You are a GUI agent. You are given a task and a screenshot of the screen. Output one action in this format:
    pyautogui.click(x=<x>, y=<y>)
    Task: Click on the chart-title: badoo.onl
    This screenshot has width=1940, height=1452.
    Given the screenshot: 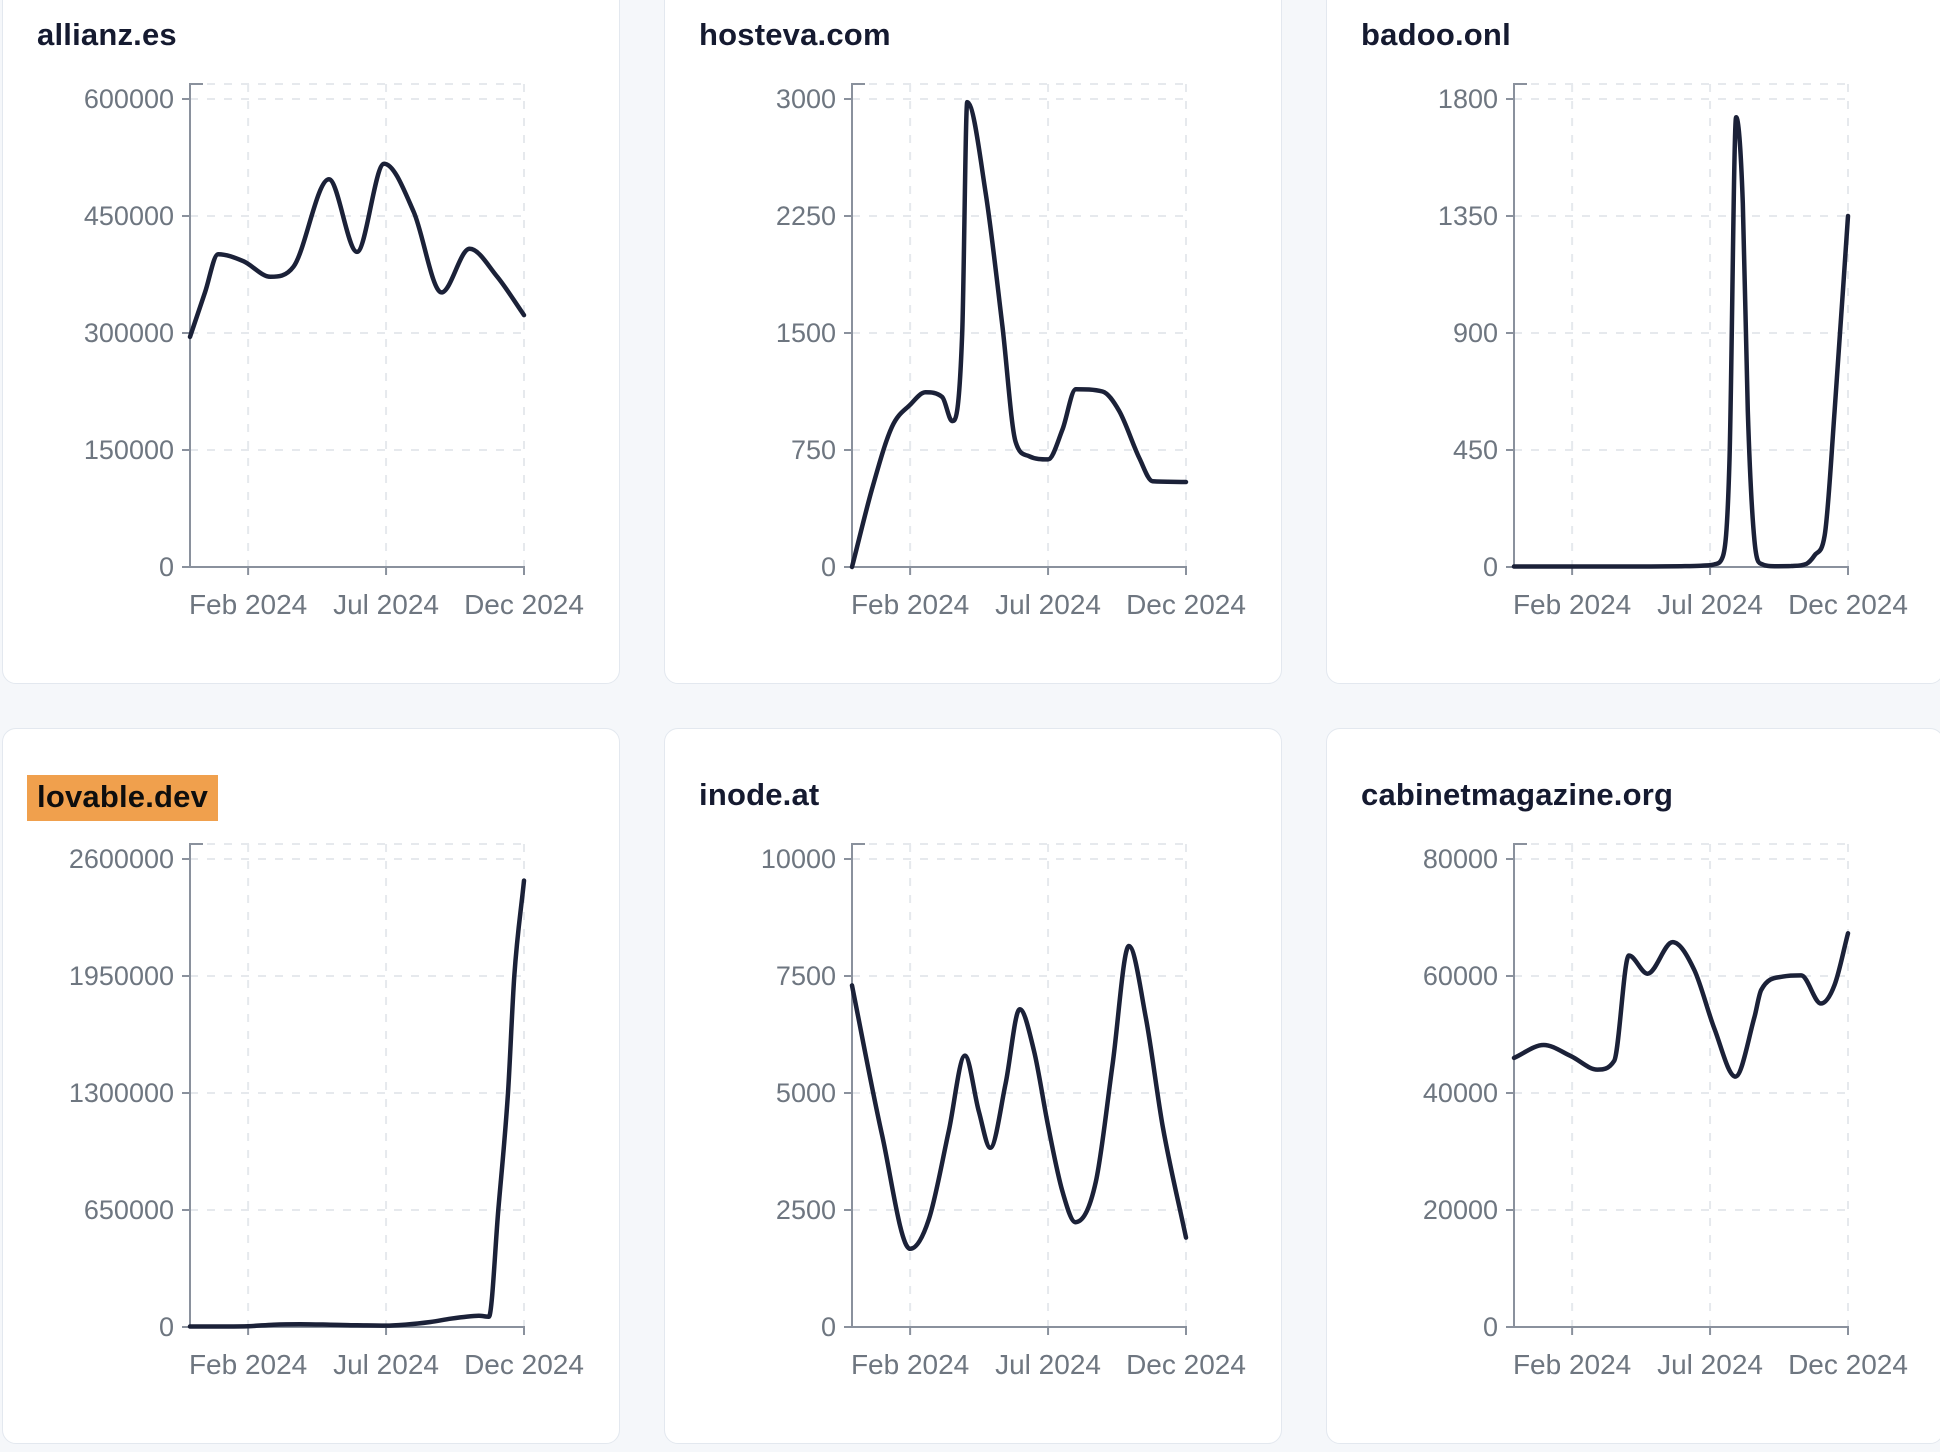 What is the action you would take?
    pyautogui.click(x=1436, y=35)
    